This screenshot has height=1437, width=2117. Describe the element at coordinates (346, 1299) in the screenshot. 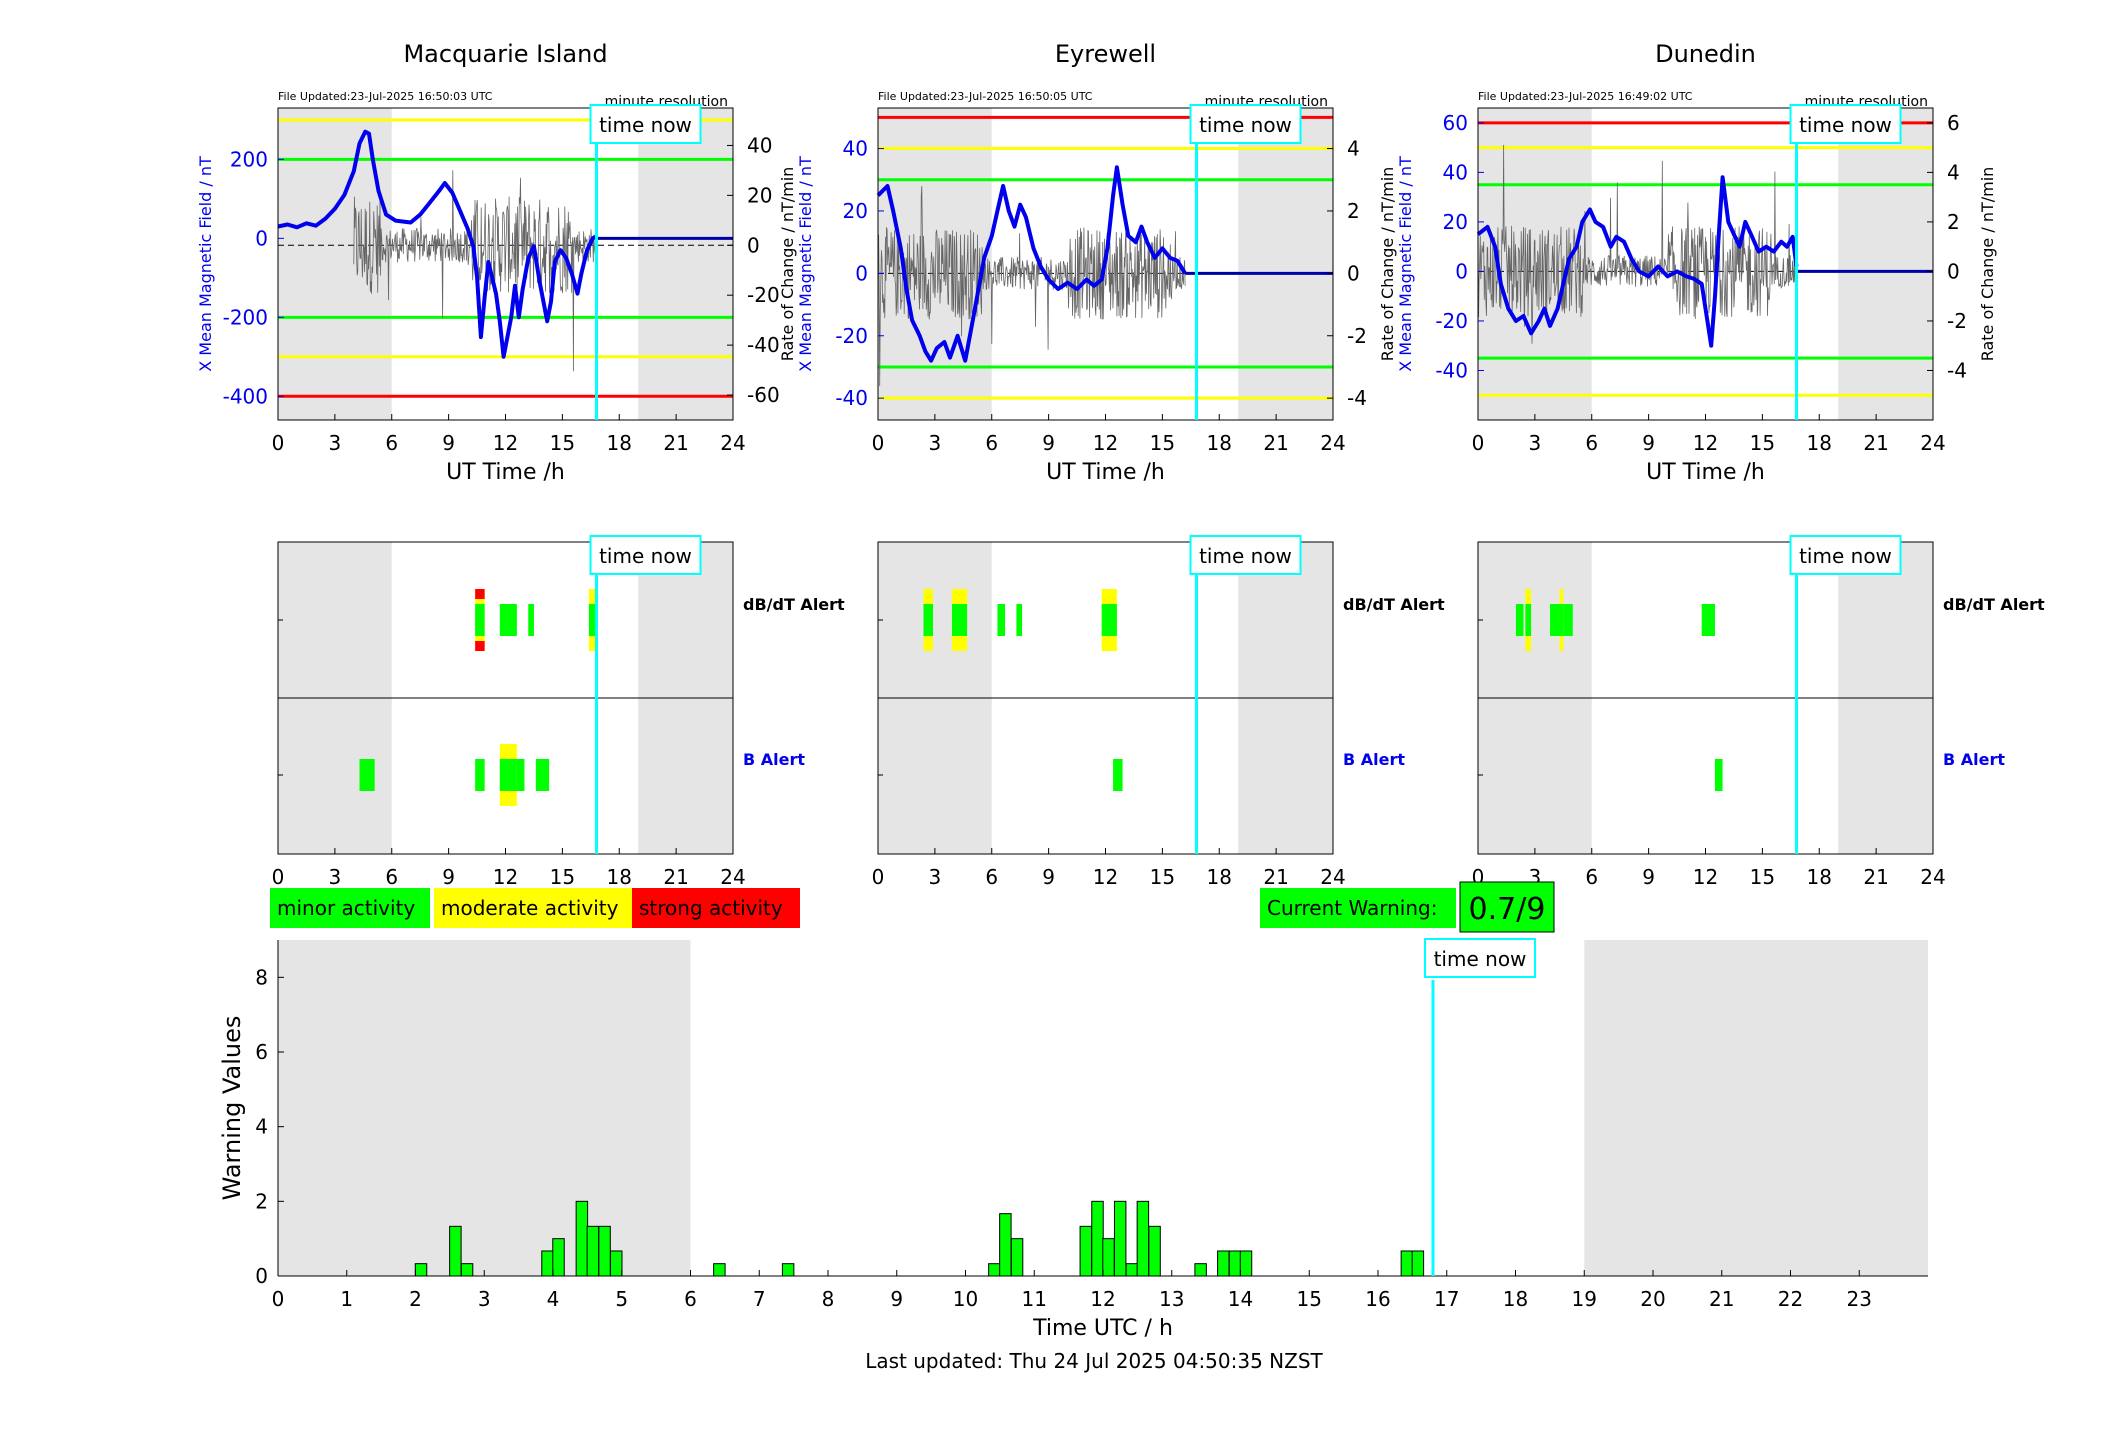

I see `x-tick-label: 1` at that location.